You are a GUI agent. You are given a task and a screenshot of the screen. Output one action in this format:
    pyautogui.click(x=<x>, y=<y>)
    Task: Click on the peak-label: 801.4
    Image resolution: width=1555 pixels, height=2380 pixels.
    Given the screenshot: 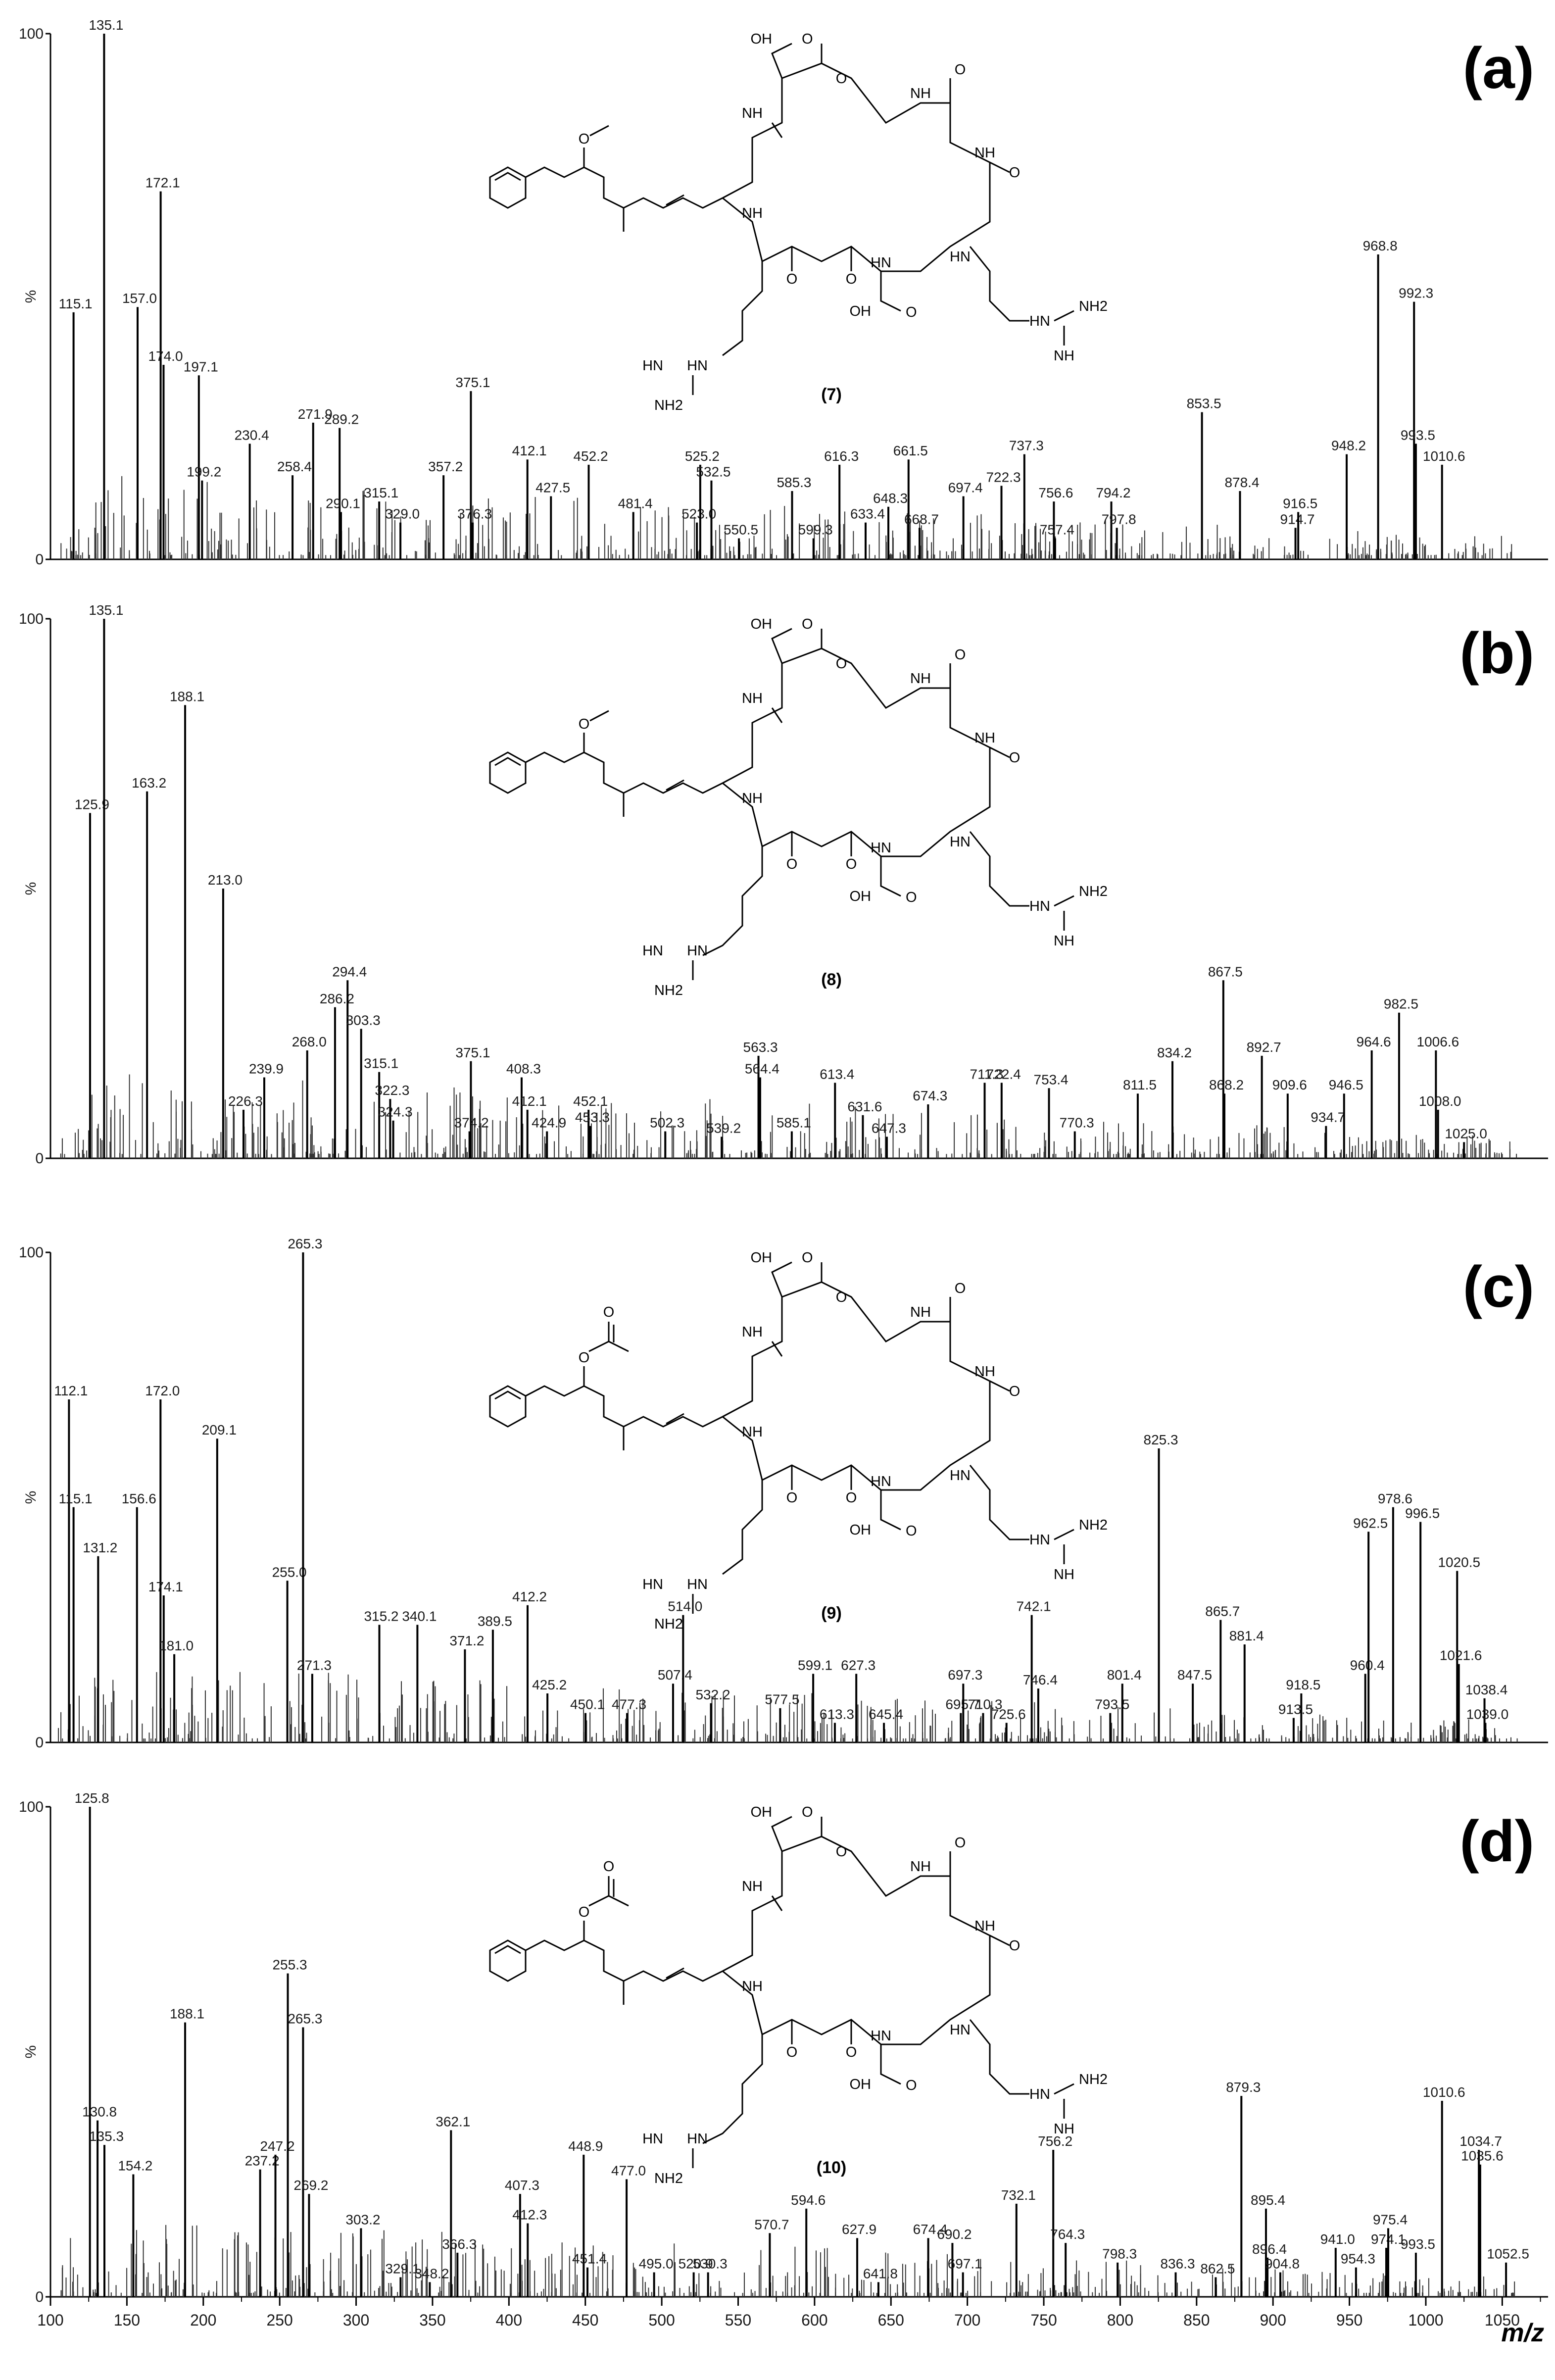 What is the action you would take?
    pyautogui.click(x=1125, y=1675)
    